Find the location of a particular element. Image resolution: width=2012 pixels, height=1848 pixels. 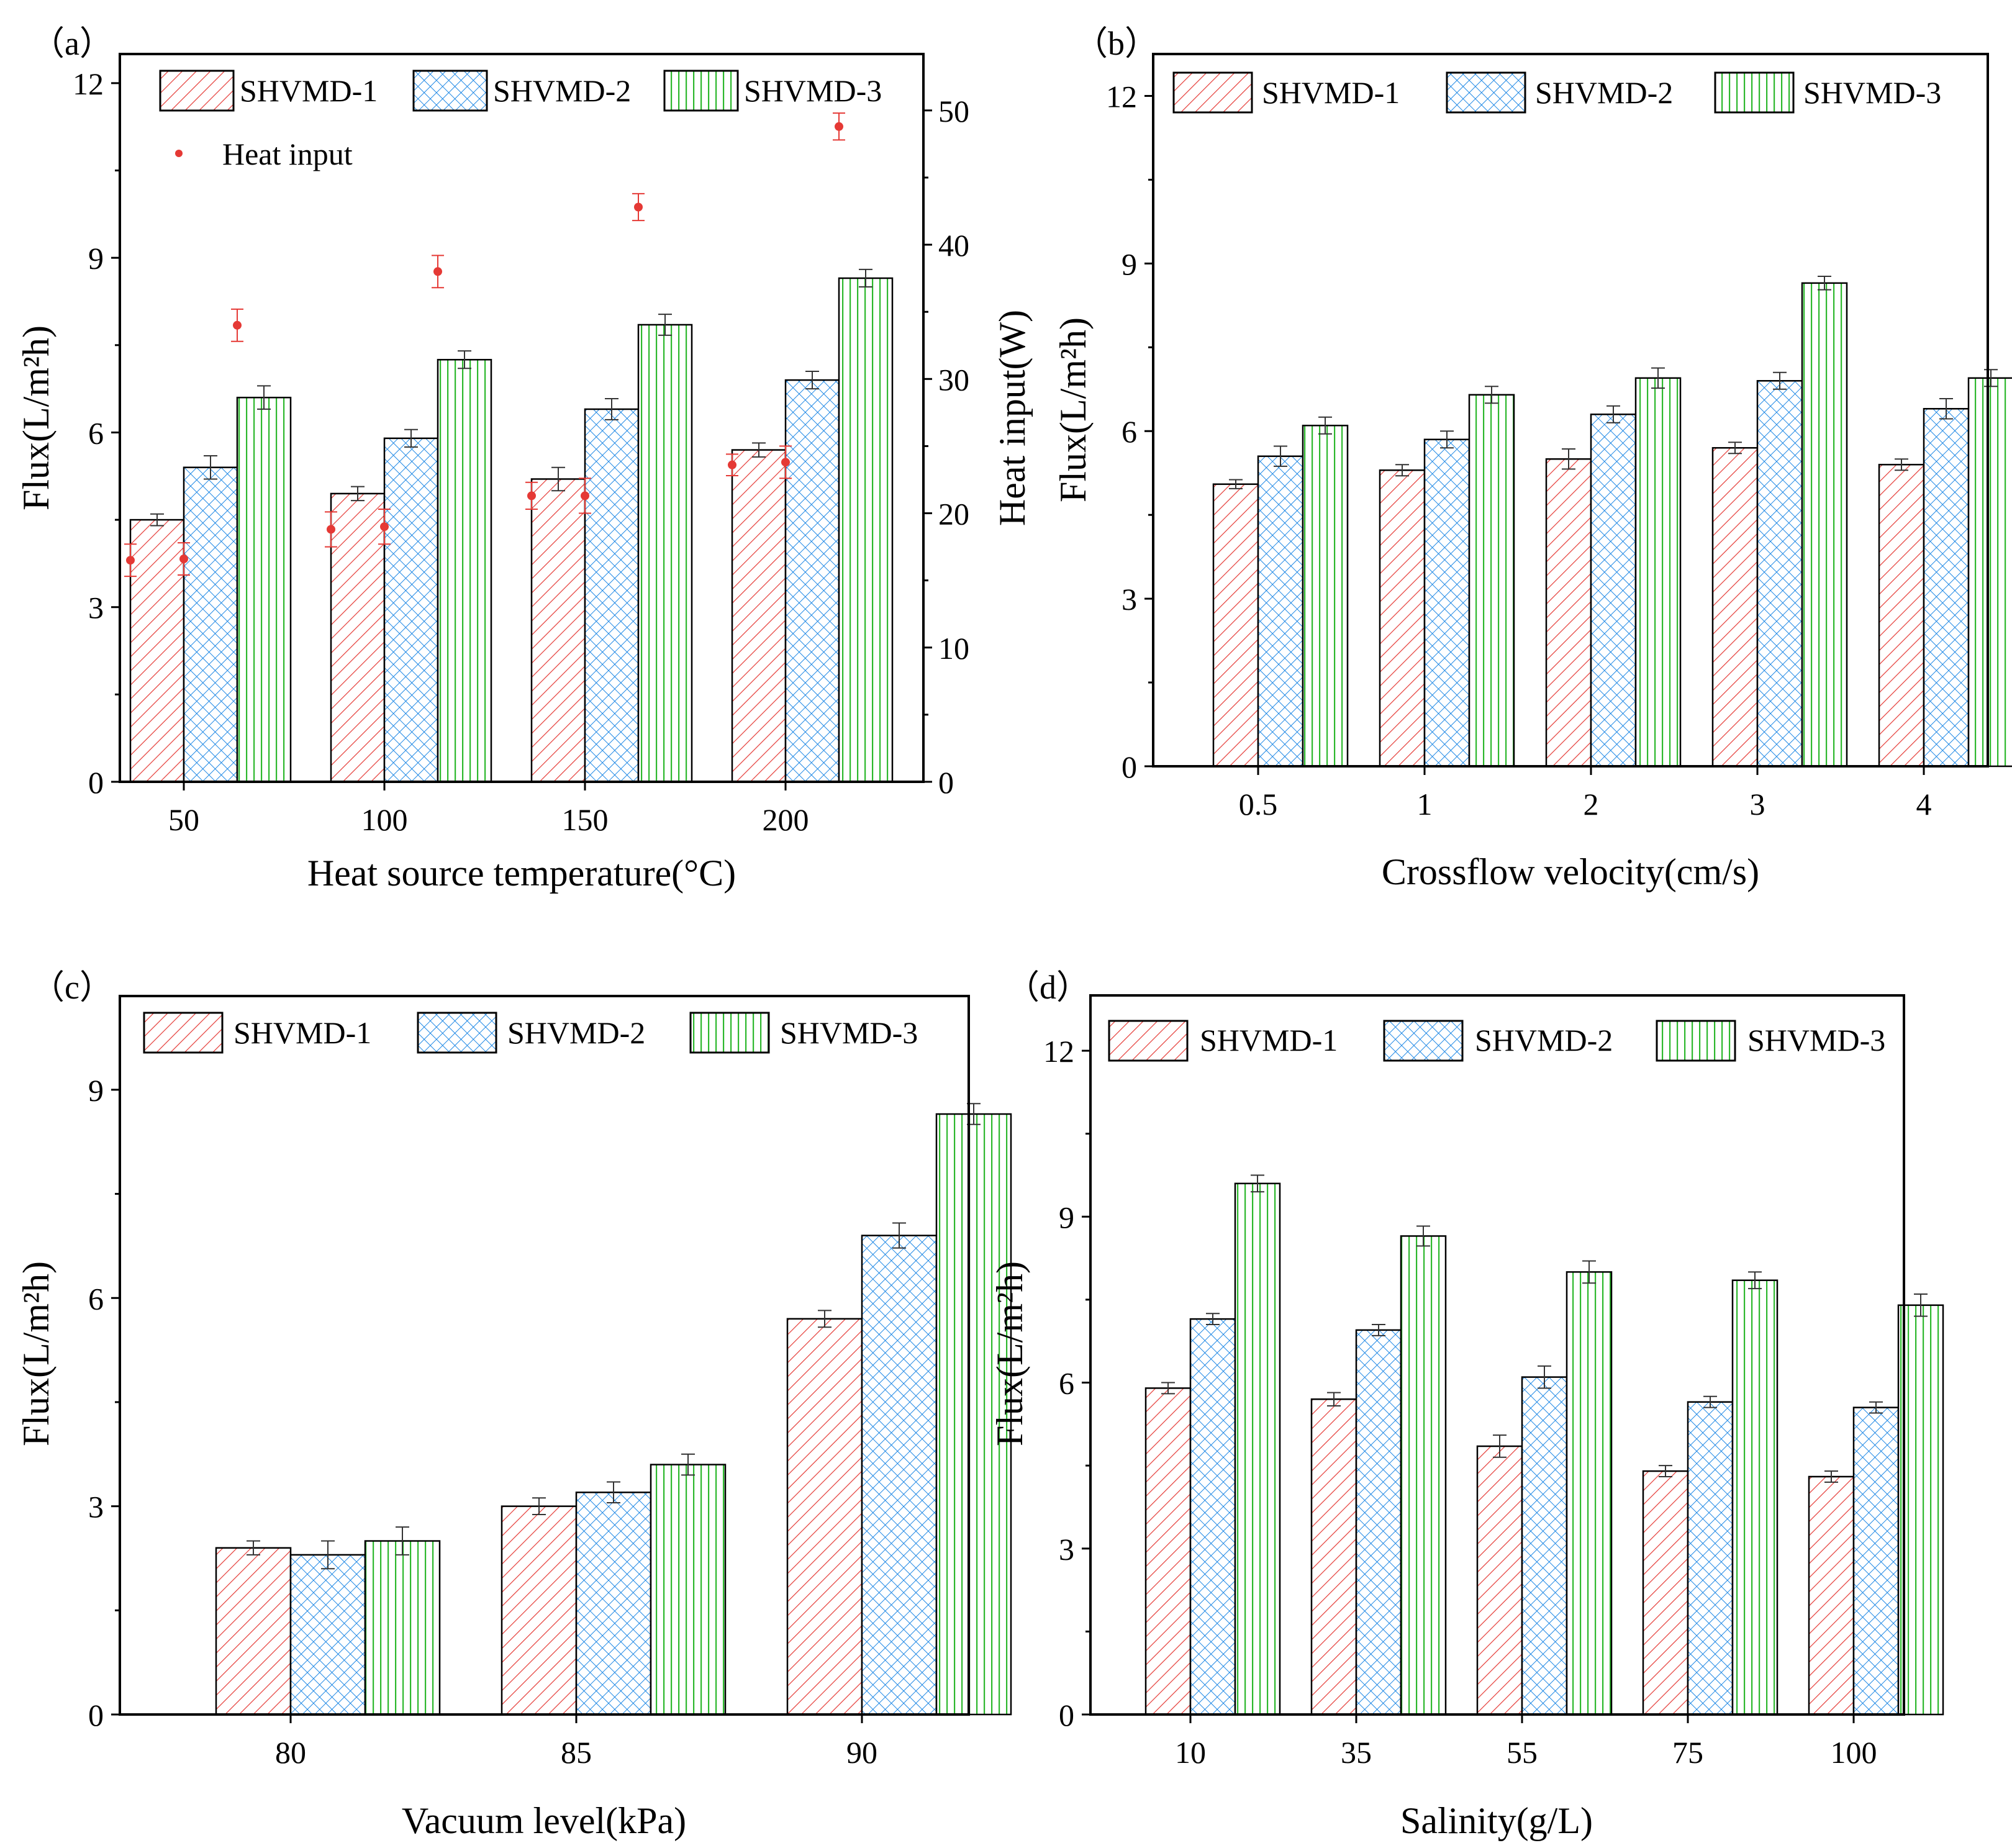

panel-d-legend: SHVMD-1 SHVMD-2 SHVMD-3 is located at coordinates (1496, 1041).